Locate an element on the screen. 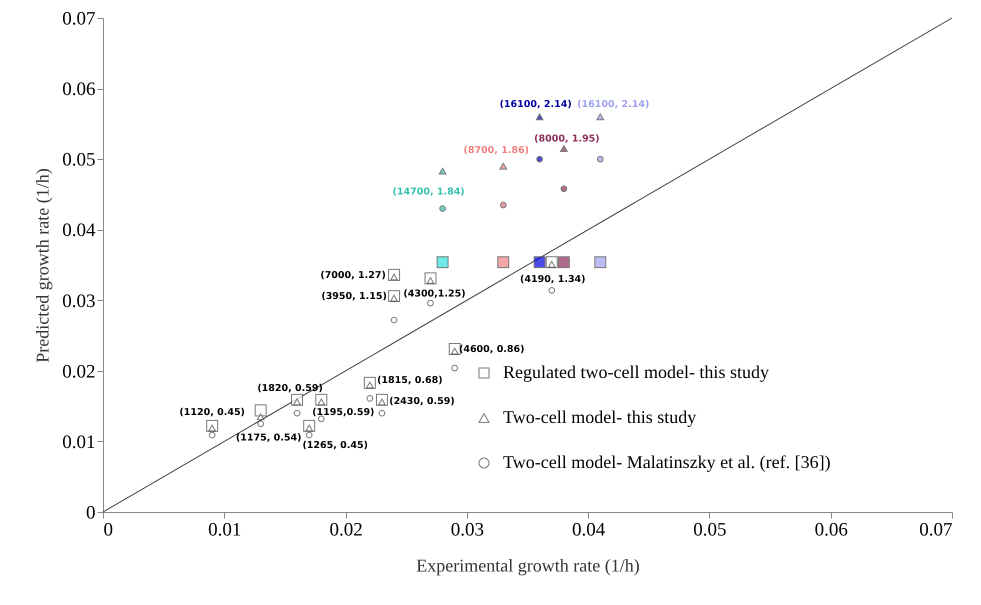 The width and height of the screenshot is (981, 605). x-tick-label: 0 is located at coordinates (108, 530).